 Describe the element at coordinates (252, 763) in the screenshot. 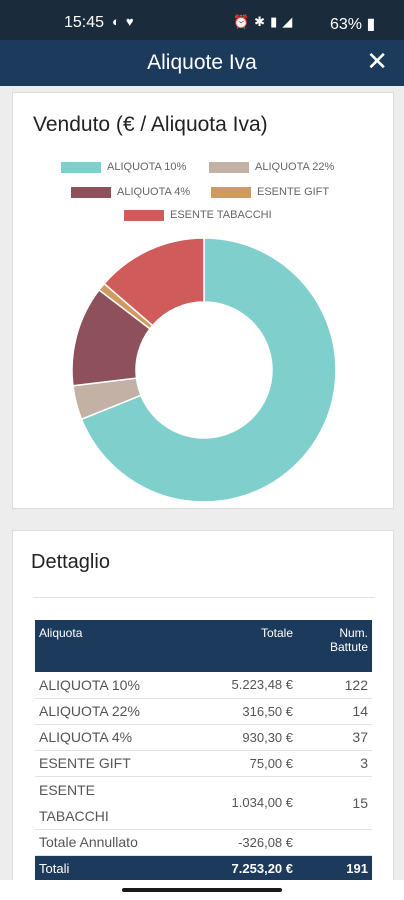

I see `cell-totale: 75,00 €` at that location.